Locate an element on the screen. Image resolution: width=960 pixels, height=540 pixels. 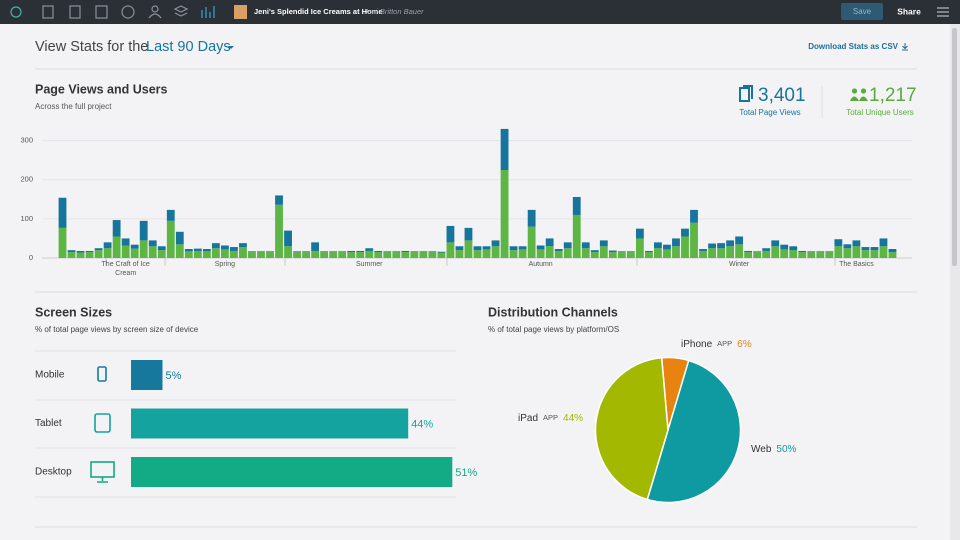
total-value: 1,217 is located at coordinates (893, 95).